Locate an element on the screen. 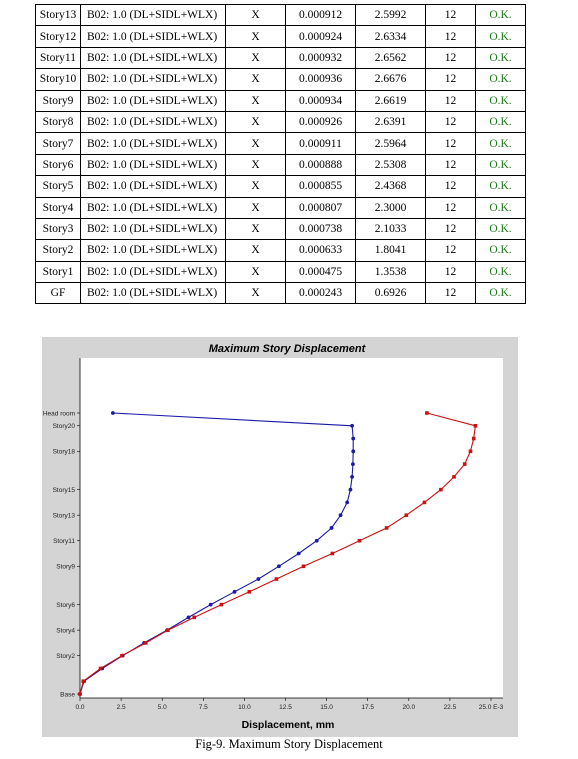 The image size is (578, 759). story-cell: Story1 is located at coordinates (58, 272).